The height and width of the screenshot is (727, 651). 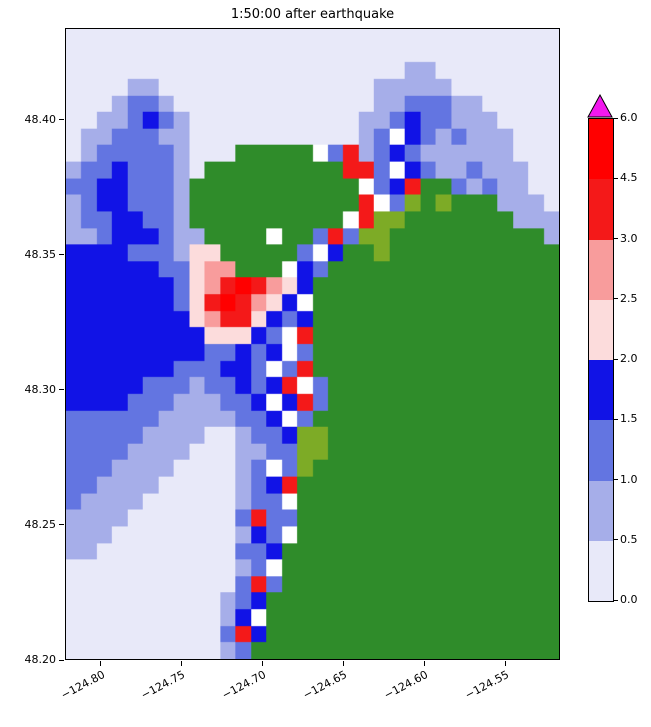 What do you see at coordinates (487, 685) in the screenshot?
I see `x-tick-label: −124.55` at bounding box center [487, 685].